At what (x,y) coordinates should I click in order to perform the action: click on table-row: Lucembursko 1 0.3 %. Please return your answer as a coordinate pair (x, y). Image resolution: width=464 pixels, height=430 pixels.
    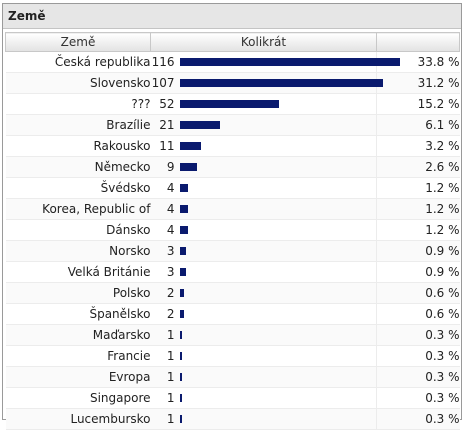
    Looking at the image, I should click on (232, 419).